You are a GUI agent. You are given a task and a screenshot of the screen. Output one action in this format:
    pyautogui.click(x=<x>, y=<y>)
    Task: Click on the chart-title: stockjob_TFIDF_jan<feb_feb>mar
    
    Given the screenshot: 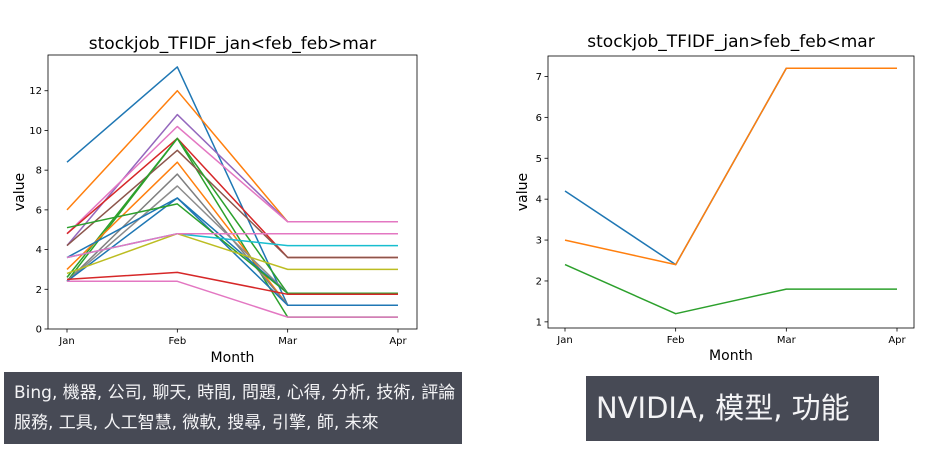 What is the action you would take?
    pyautogui.click(x=232, y=44)
    